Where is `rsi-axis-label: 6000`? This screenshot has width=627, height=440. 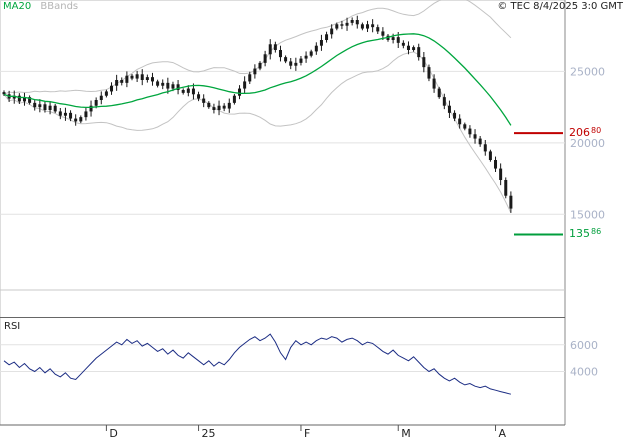 rsi-axis-label: 6000 is located at coordinates (584, 345).